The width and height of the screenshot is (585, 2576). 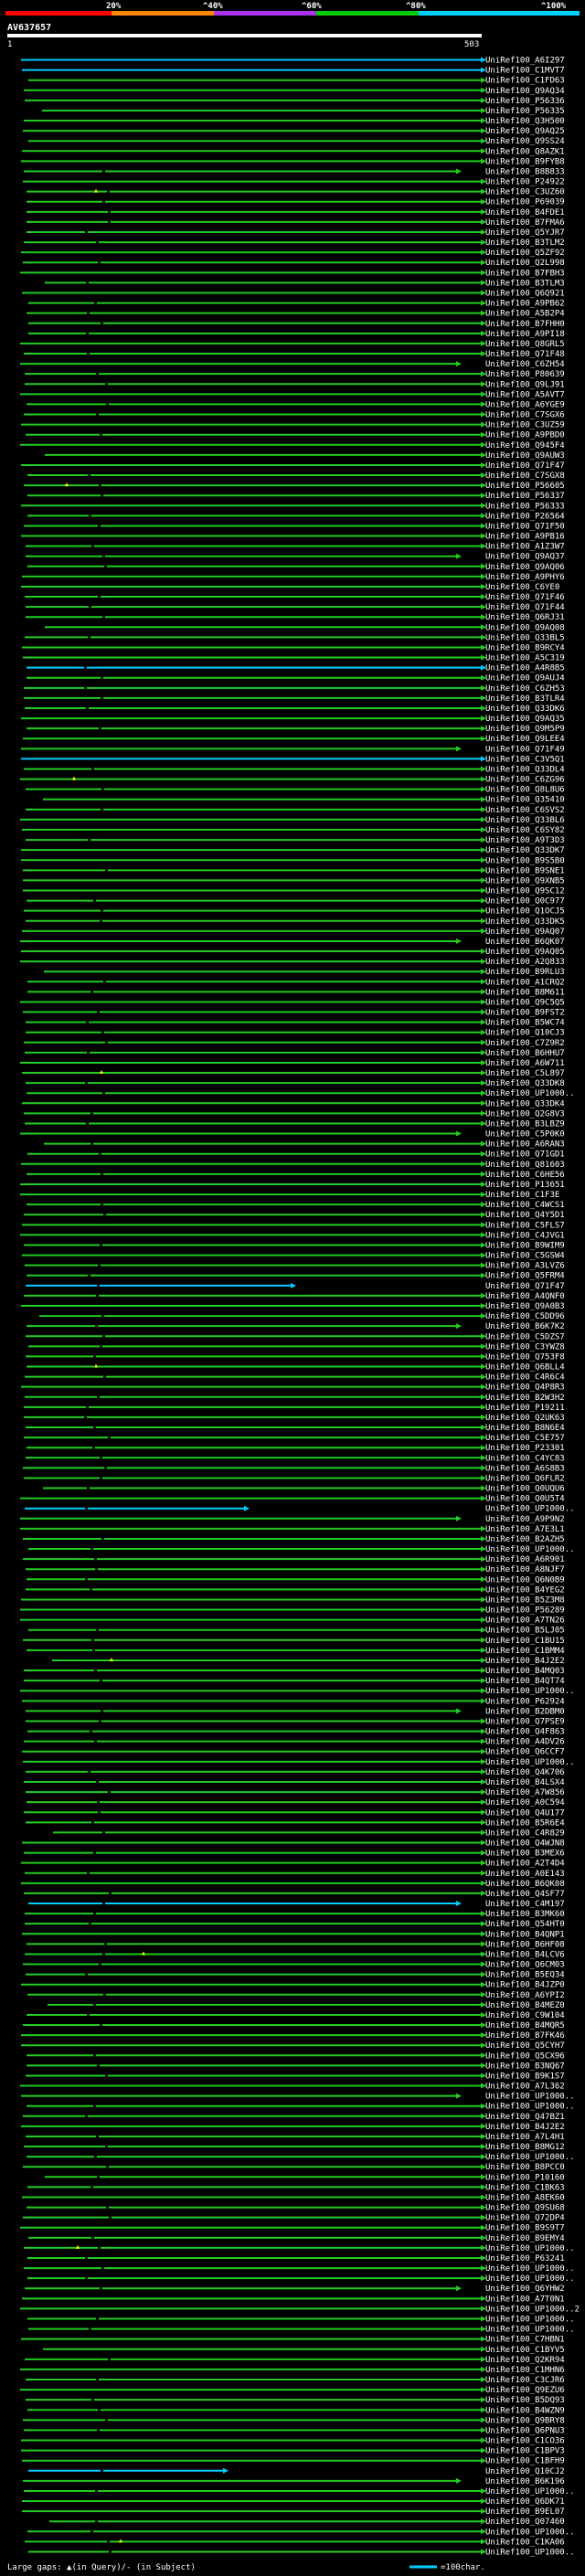 I want to click on hit-label: UniRef100_A8EK60, so click(x=525, y=2197).